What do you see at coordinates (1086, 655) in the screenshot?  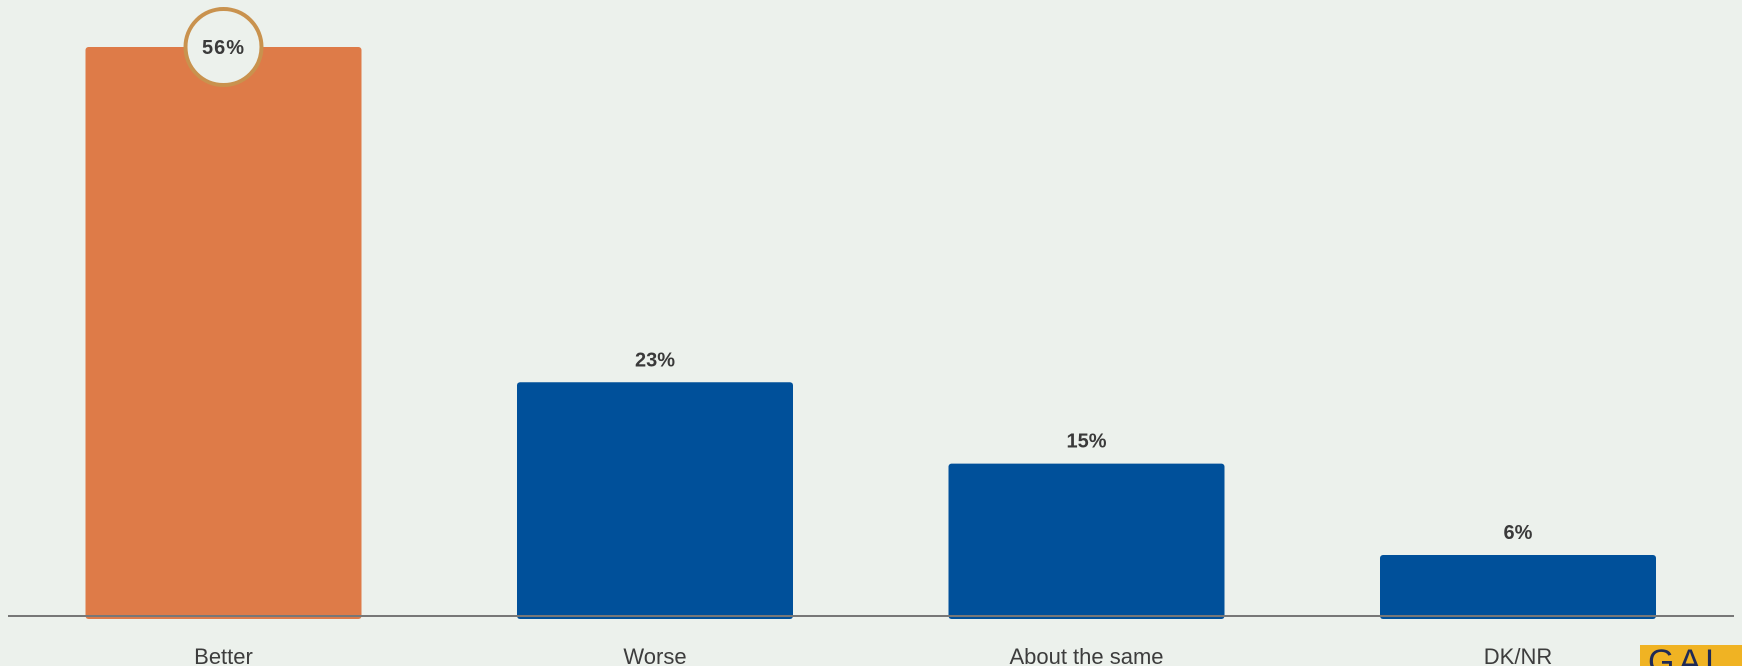 I see `category-label: About the same` at bounding box center [1086, 655].